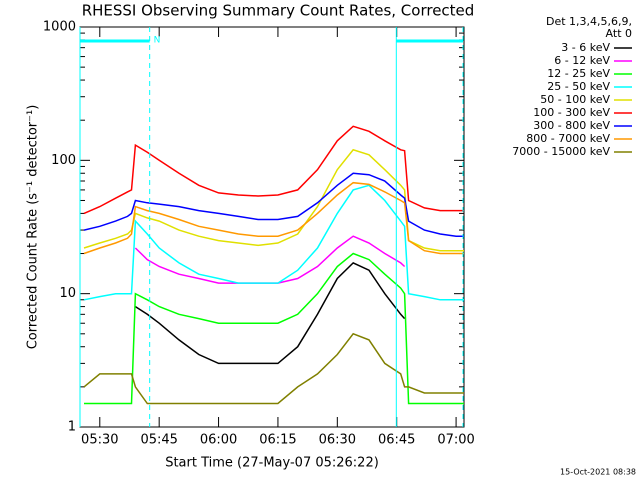  What do you see at coordinates (561, 151) in the screenshot?
I see `legend-label: 7000 - 15000 keV` at bounding box center [561, 151].